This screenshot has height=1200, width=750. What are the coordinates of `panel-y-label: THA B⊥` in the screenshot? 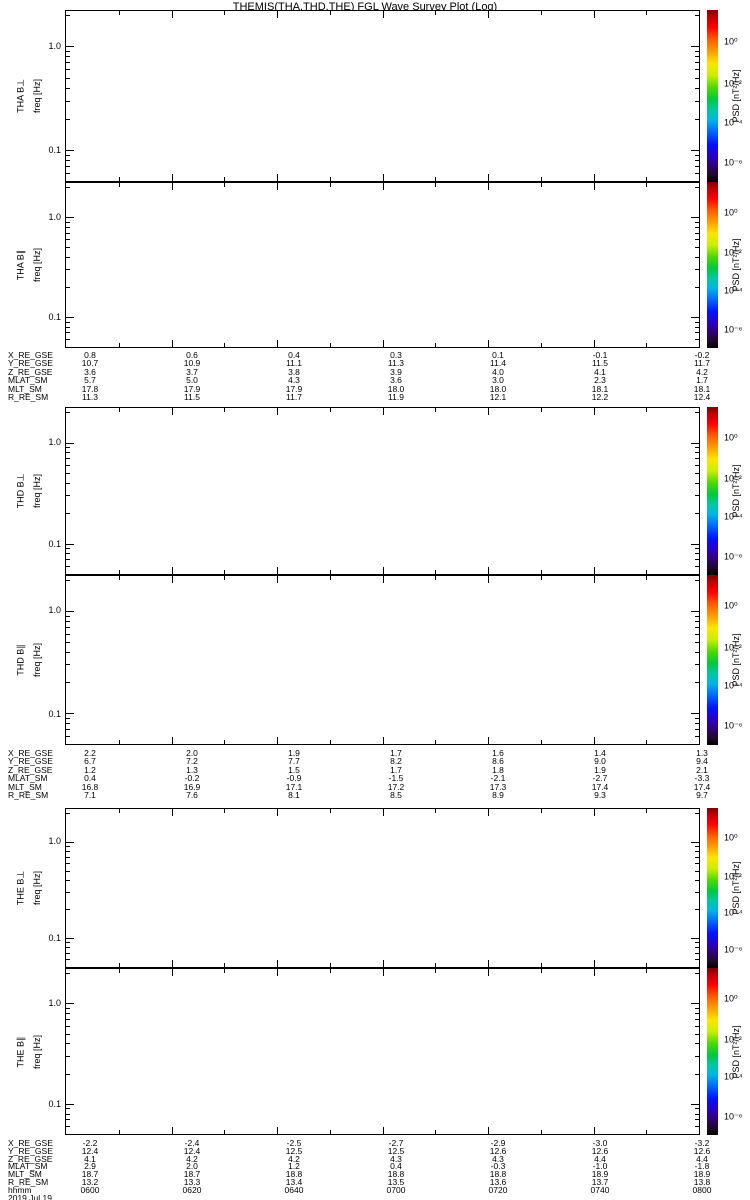 It's located at (20, 96).